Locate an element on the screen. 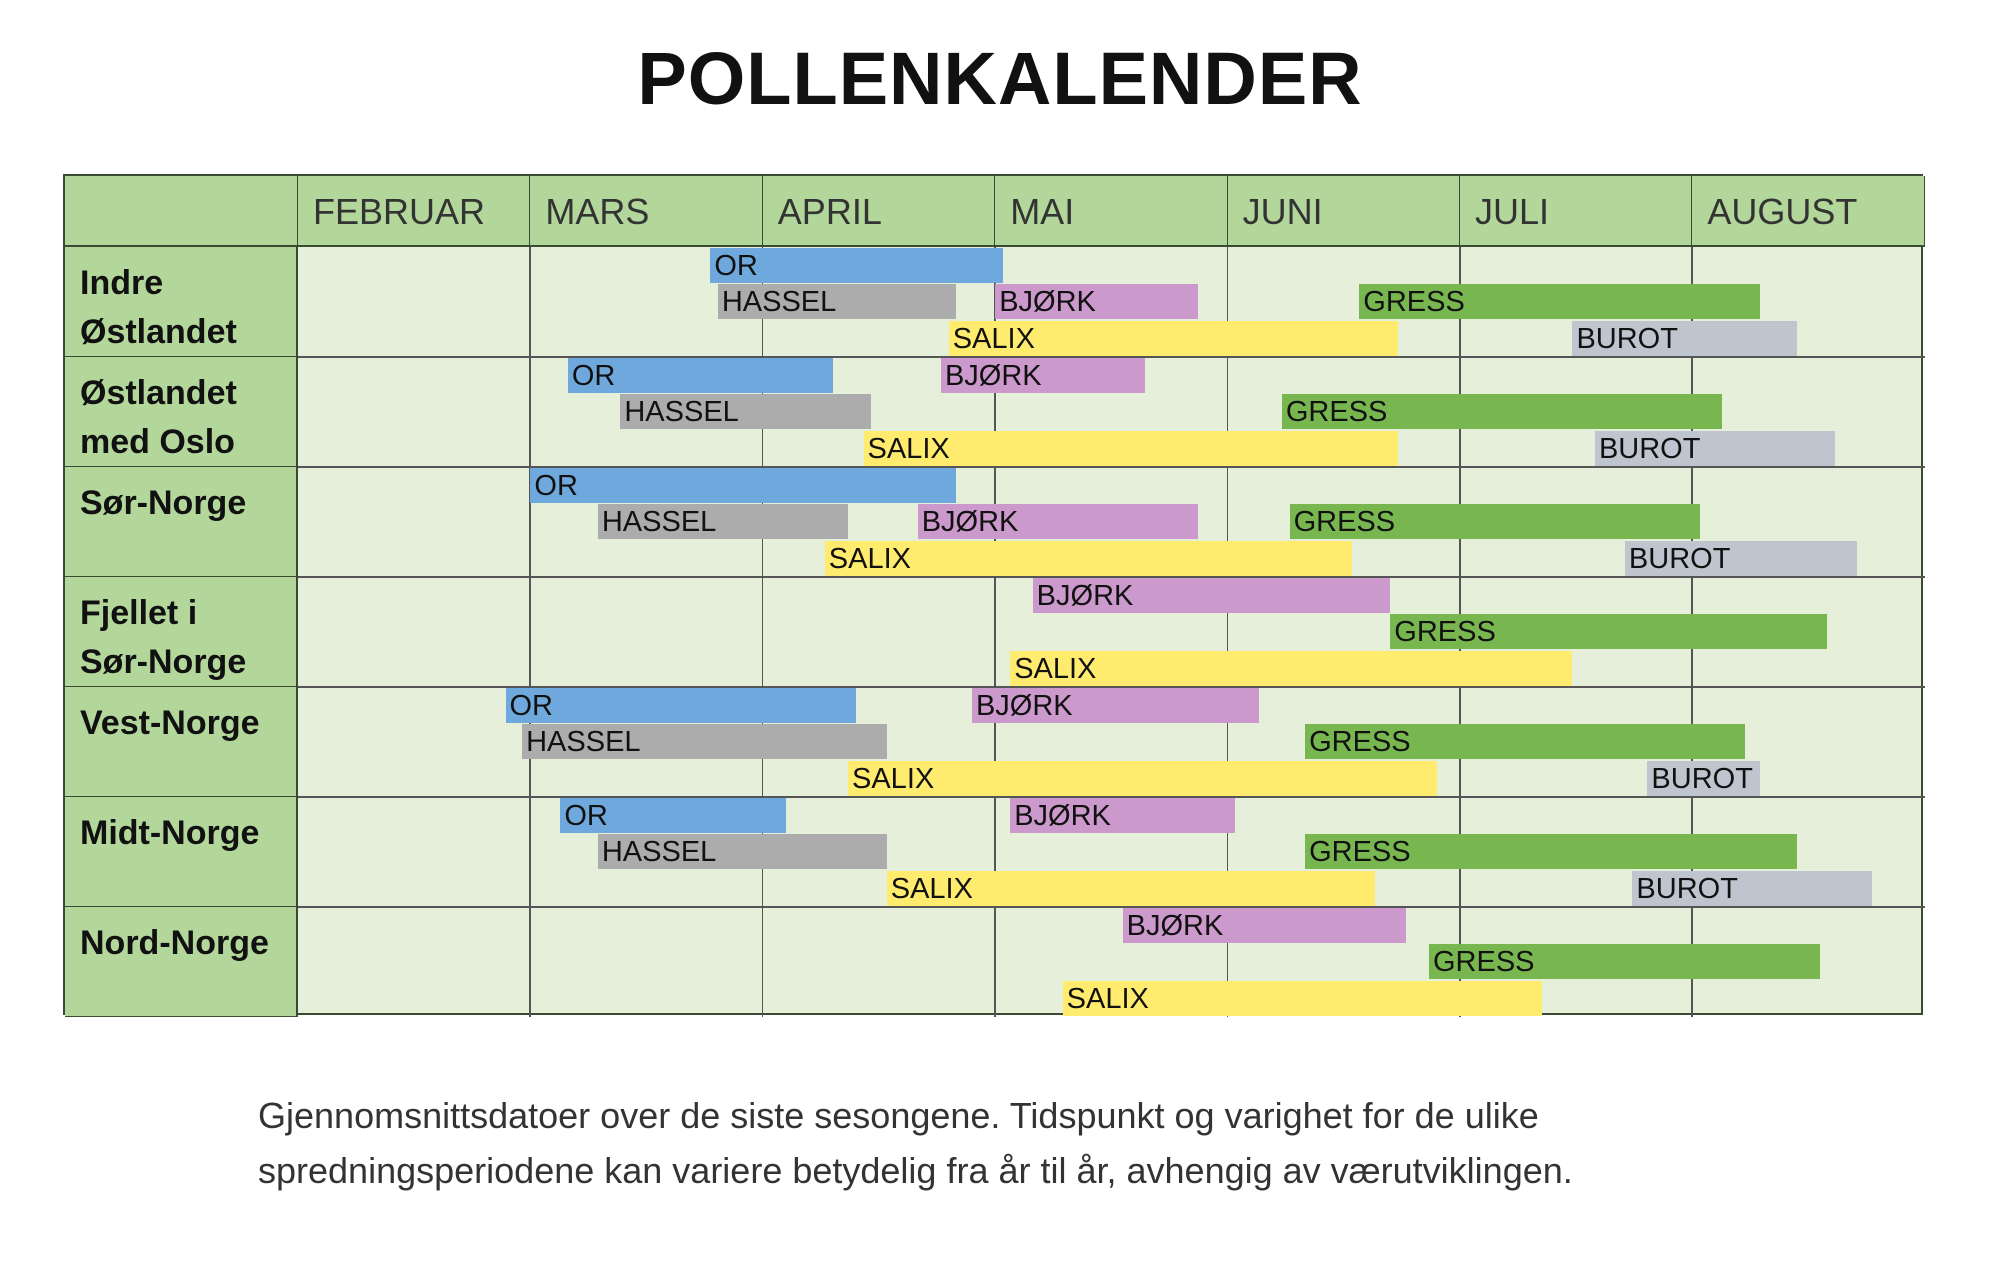 The height and width of the screenshot is (1263, 2000). month-header-mai: MAI is located at coordinates (1111, 211).